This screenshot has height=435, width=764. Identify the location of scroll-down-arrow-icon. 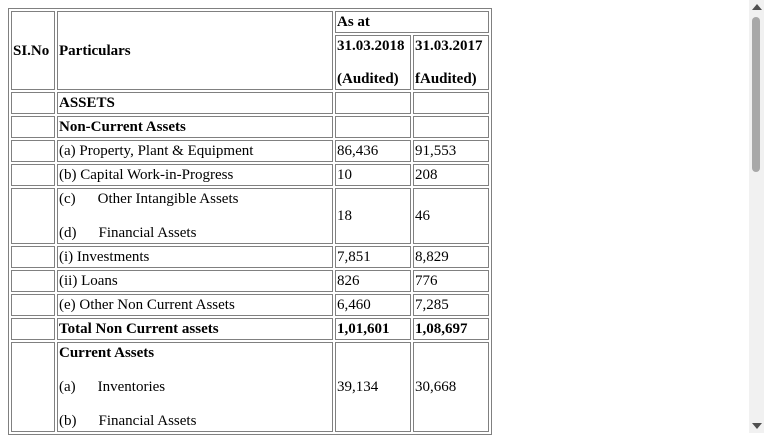
(757, 426).